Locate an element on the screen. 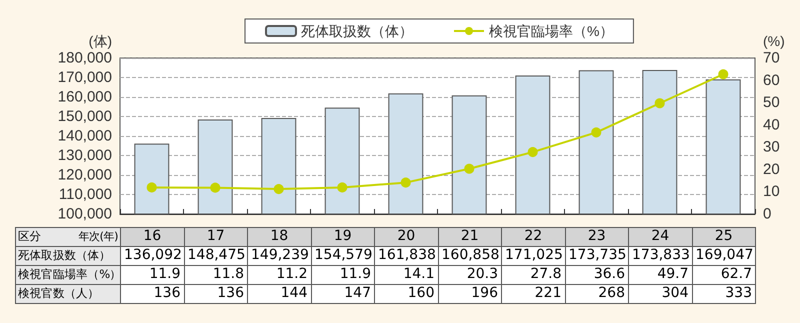 This screenshot has height=323, width=800. text: 死体取扱数（体） is located at coordinates (64, 255).